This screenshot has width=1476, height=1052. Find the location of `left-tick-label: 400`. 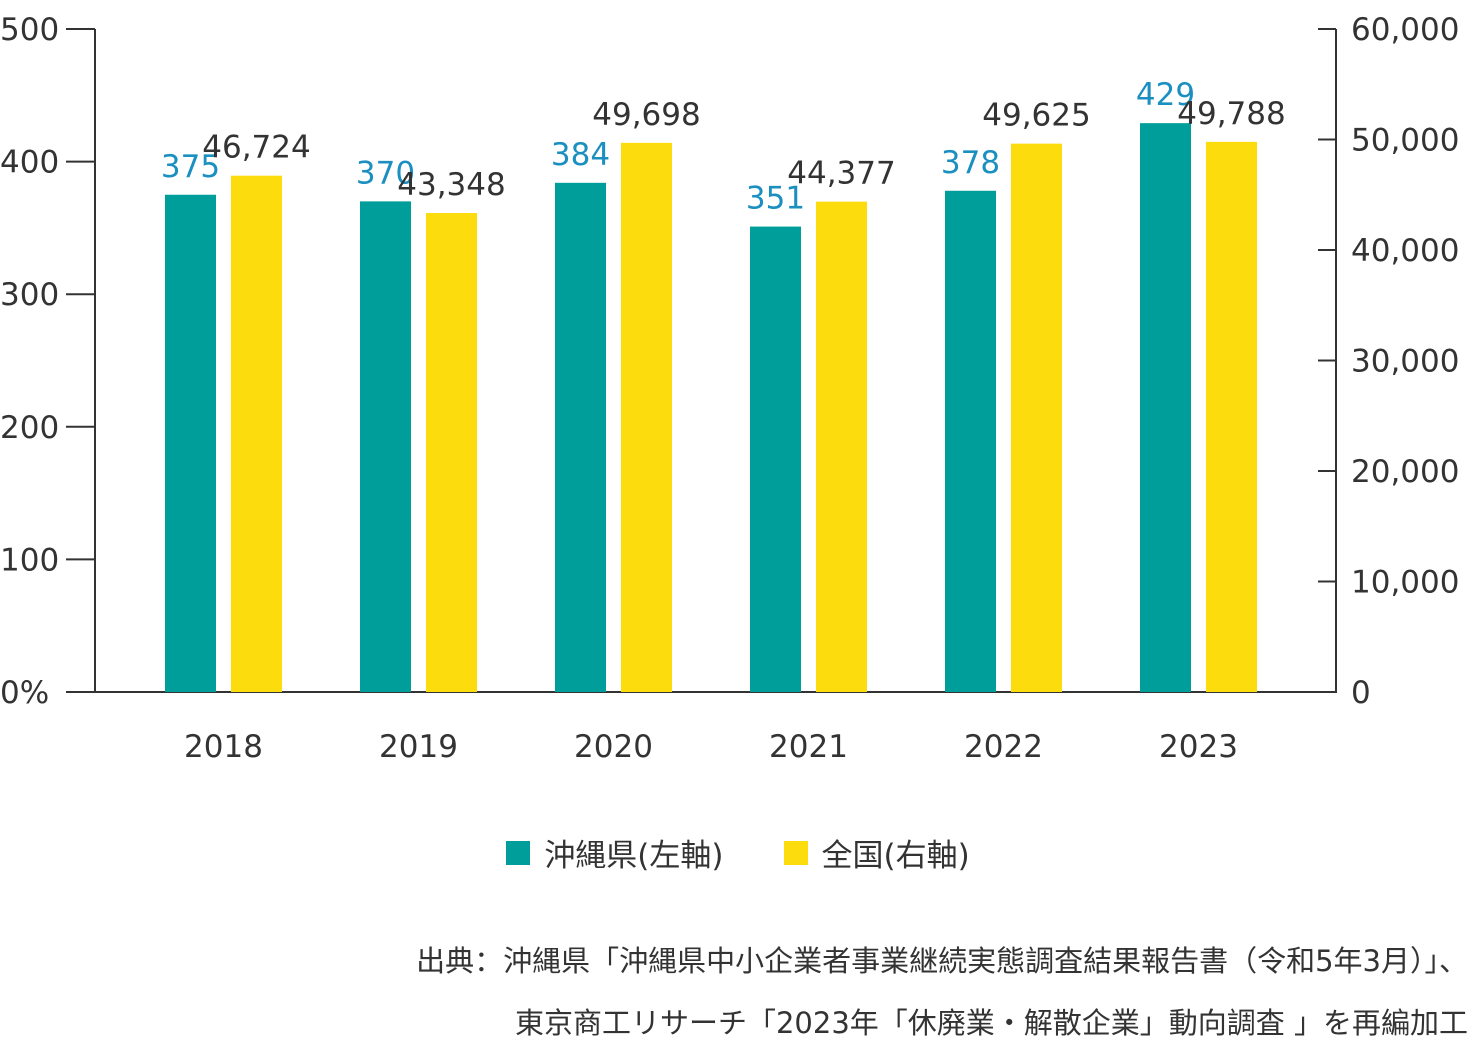

left-tick-label: 400 is located at coordinates (29, 163).